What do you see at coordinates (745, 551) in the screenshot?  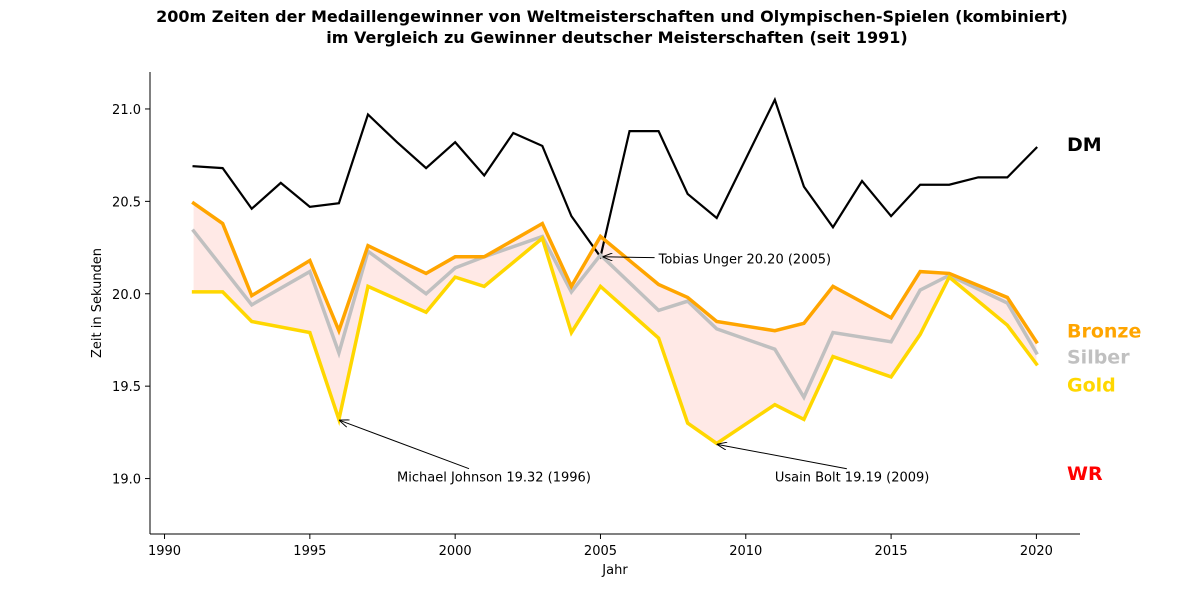 I see `x-tick-label: 2010` at bounding box center [745, 551].